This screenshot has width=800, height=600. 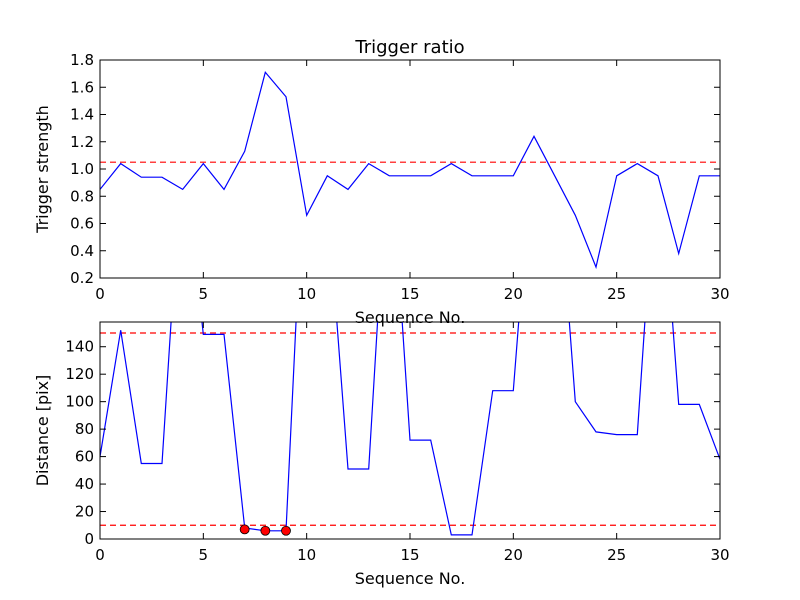 I want to click on x-axis-label: Sequence No., so click(x=410, y=578).